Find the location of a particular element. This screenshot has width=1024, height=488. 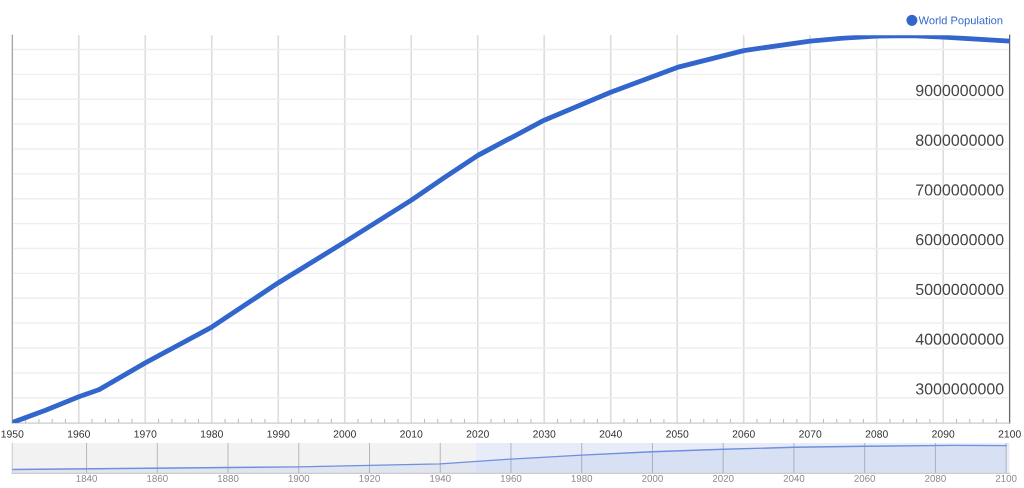

x-tick-label: 1970 is located at coordinates (145, 434).